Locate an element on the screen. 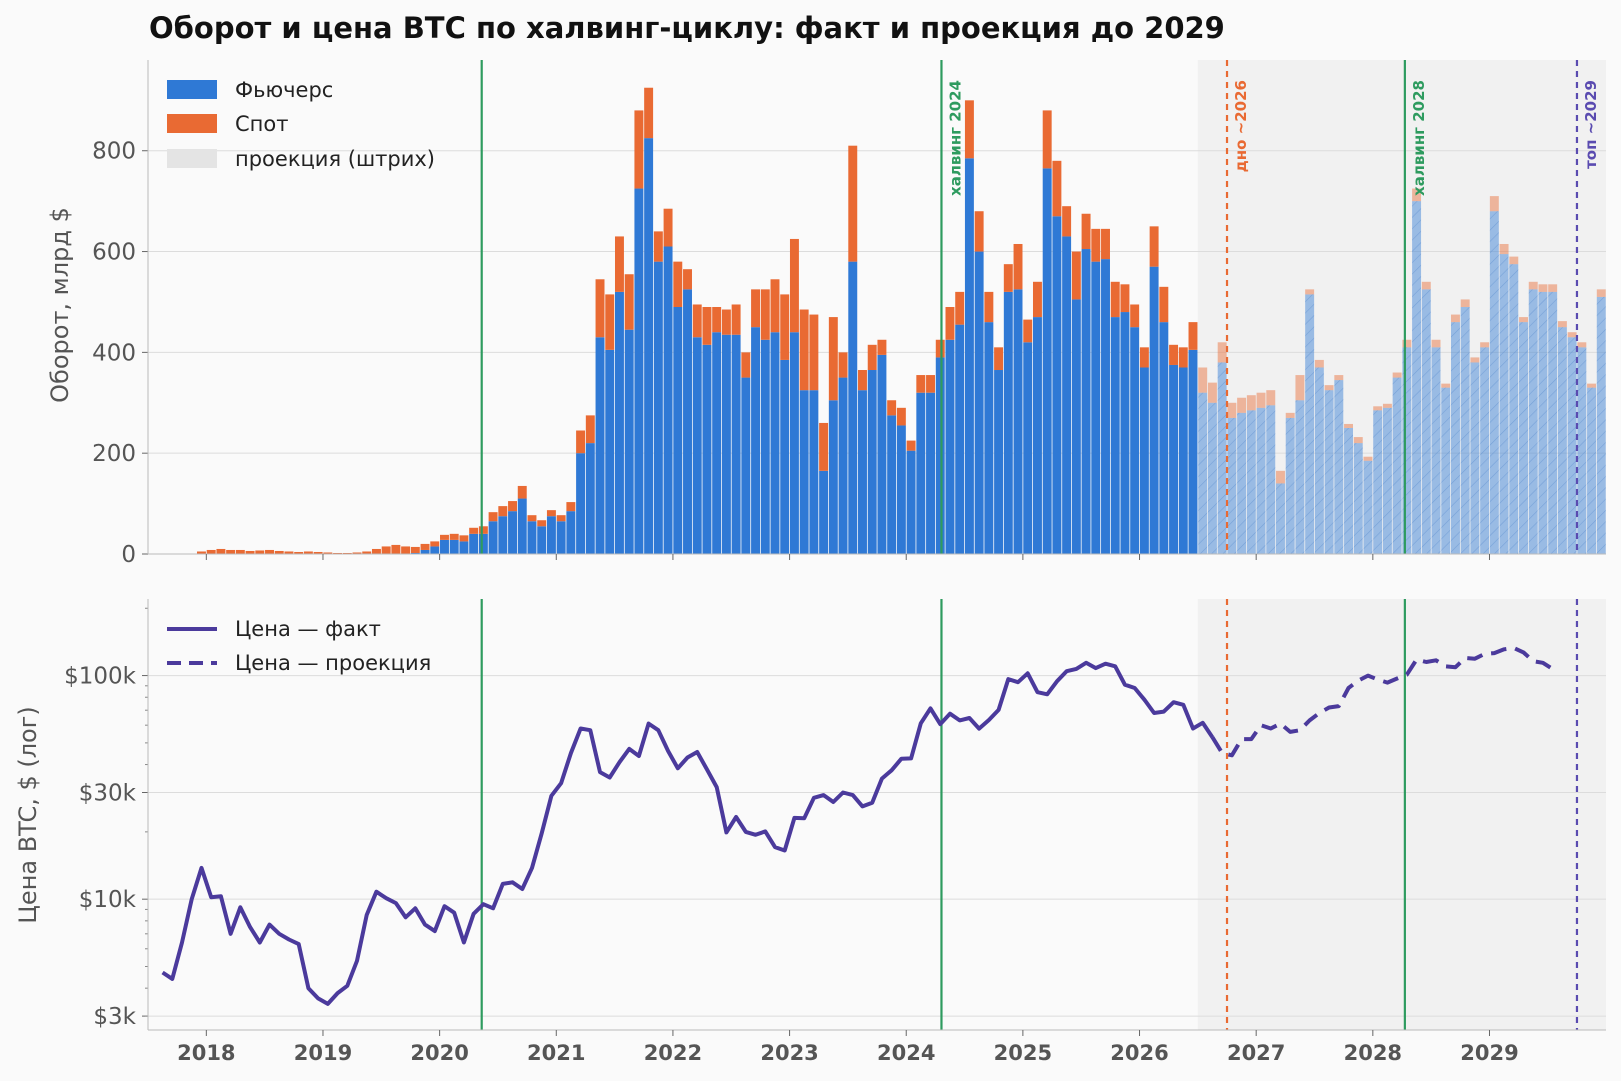 This screenshot has width=1621, height=1081. legend-swatch-futures is located at coordinates (192, 89).